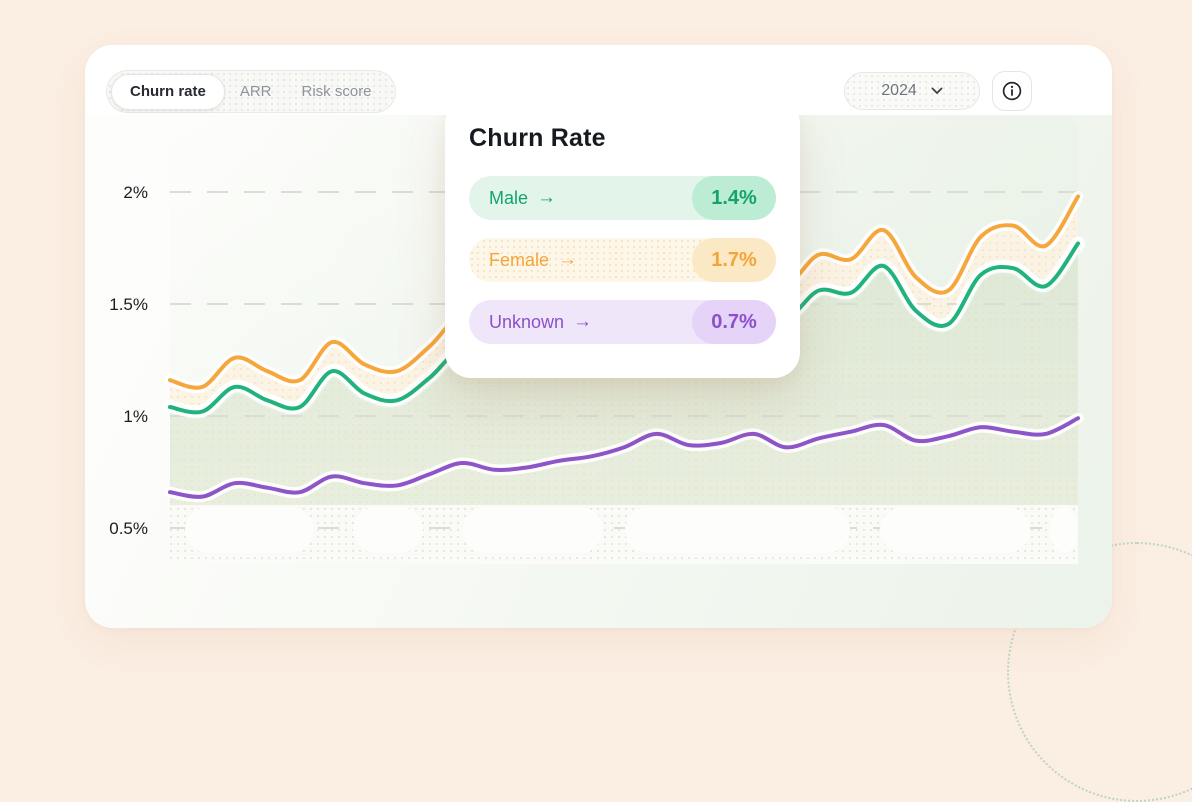 The image size is (1192, 802). Describe the element at coordinates (622, 138) in the screenshot. I see `tooltip-title: Churn Rate` at that location.